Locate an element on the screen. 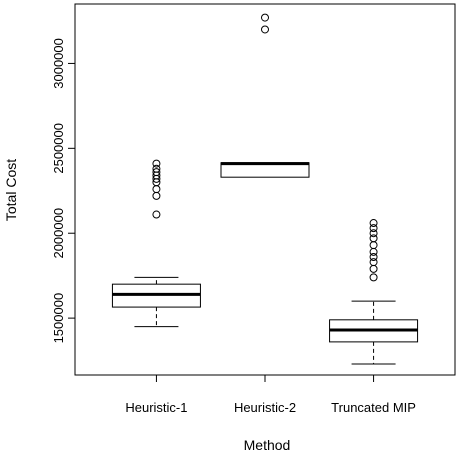  y-tick-label: 2000000 is located at coordinates (58, 233).